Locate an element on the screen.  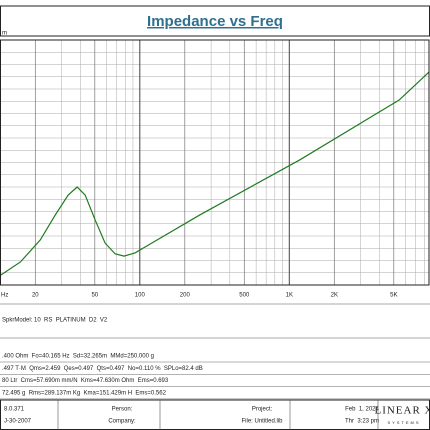
time: Thr 3:23 pm is located at coordinates (362, 422).